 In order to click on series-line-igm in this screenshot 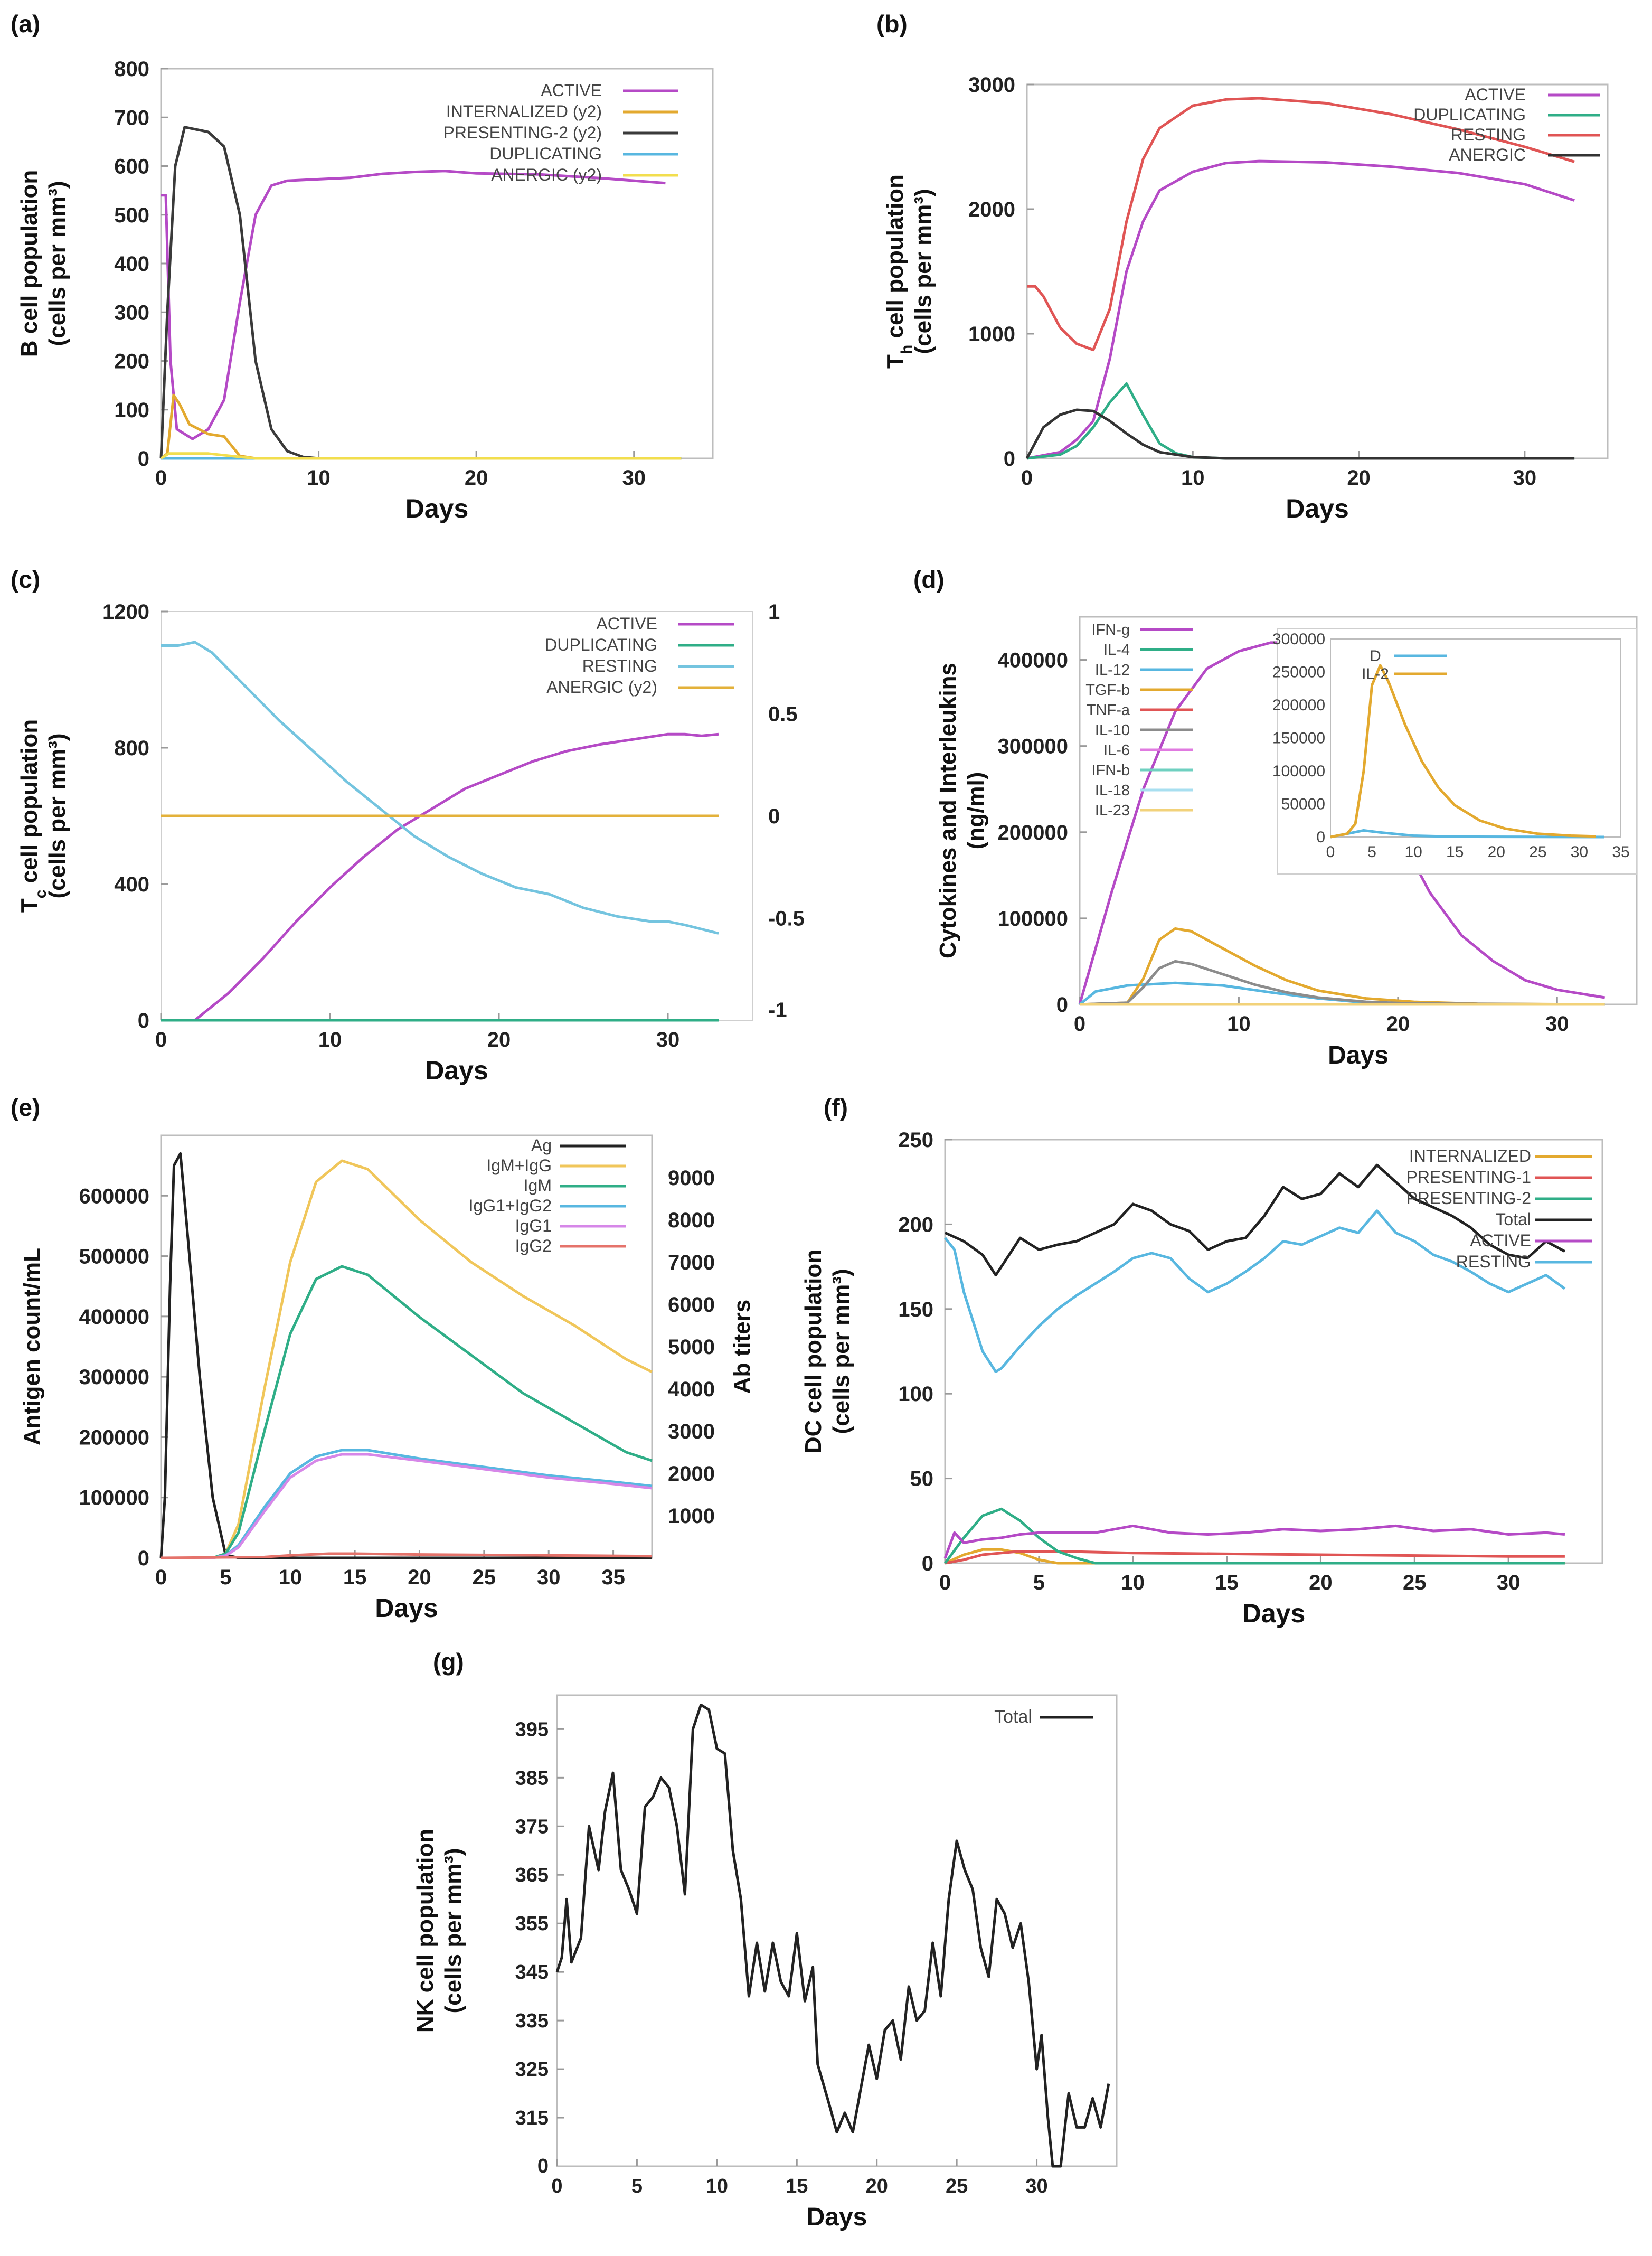, I will do `click(407, 1412)`.